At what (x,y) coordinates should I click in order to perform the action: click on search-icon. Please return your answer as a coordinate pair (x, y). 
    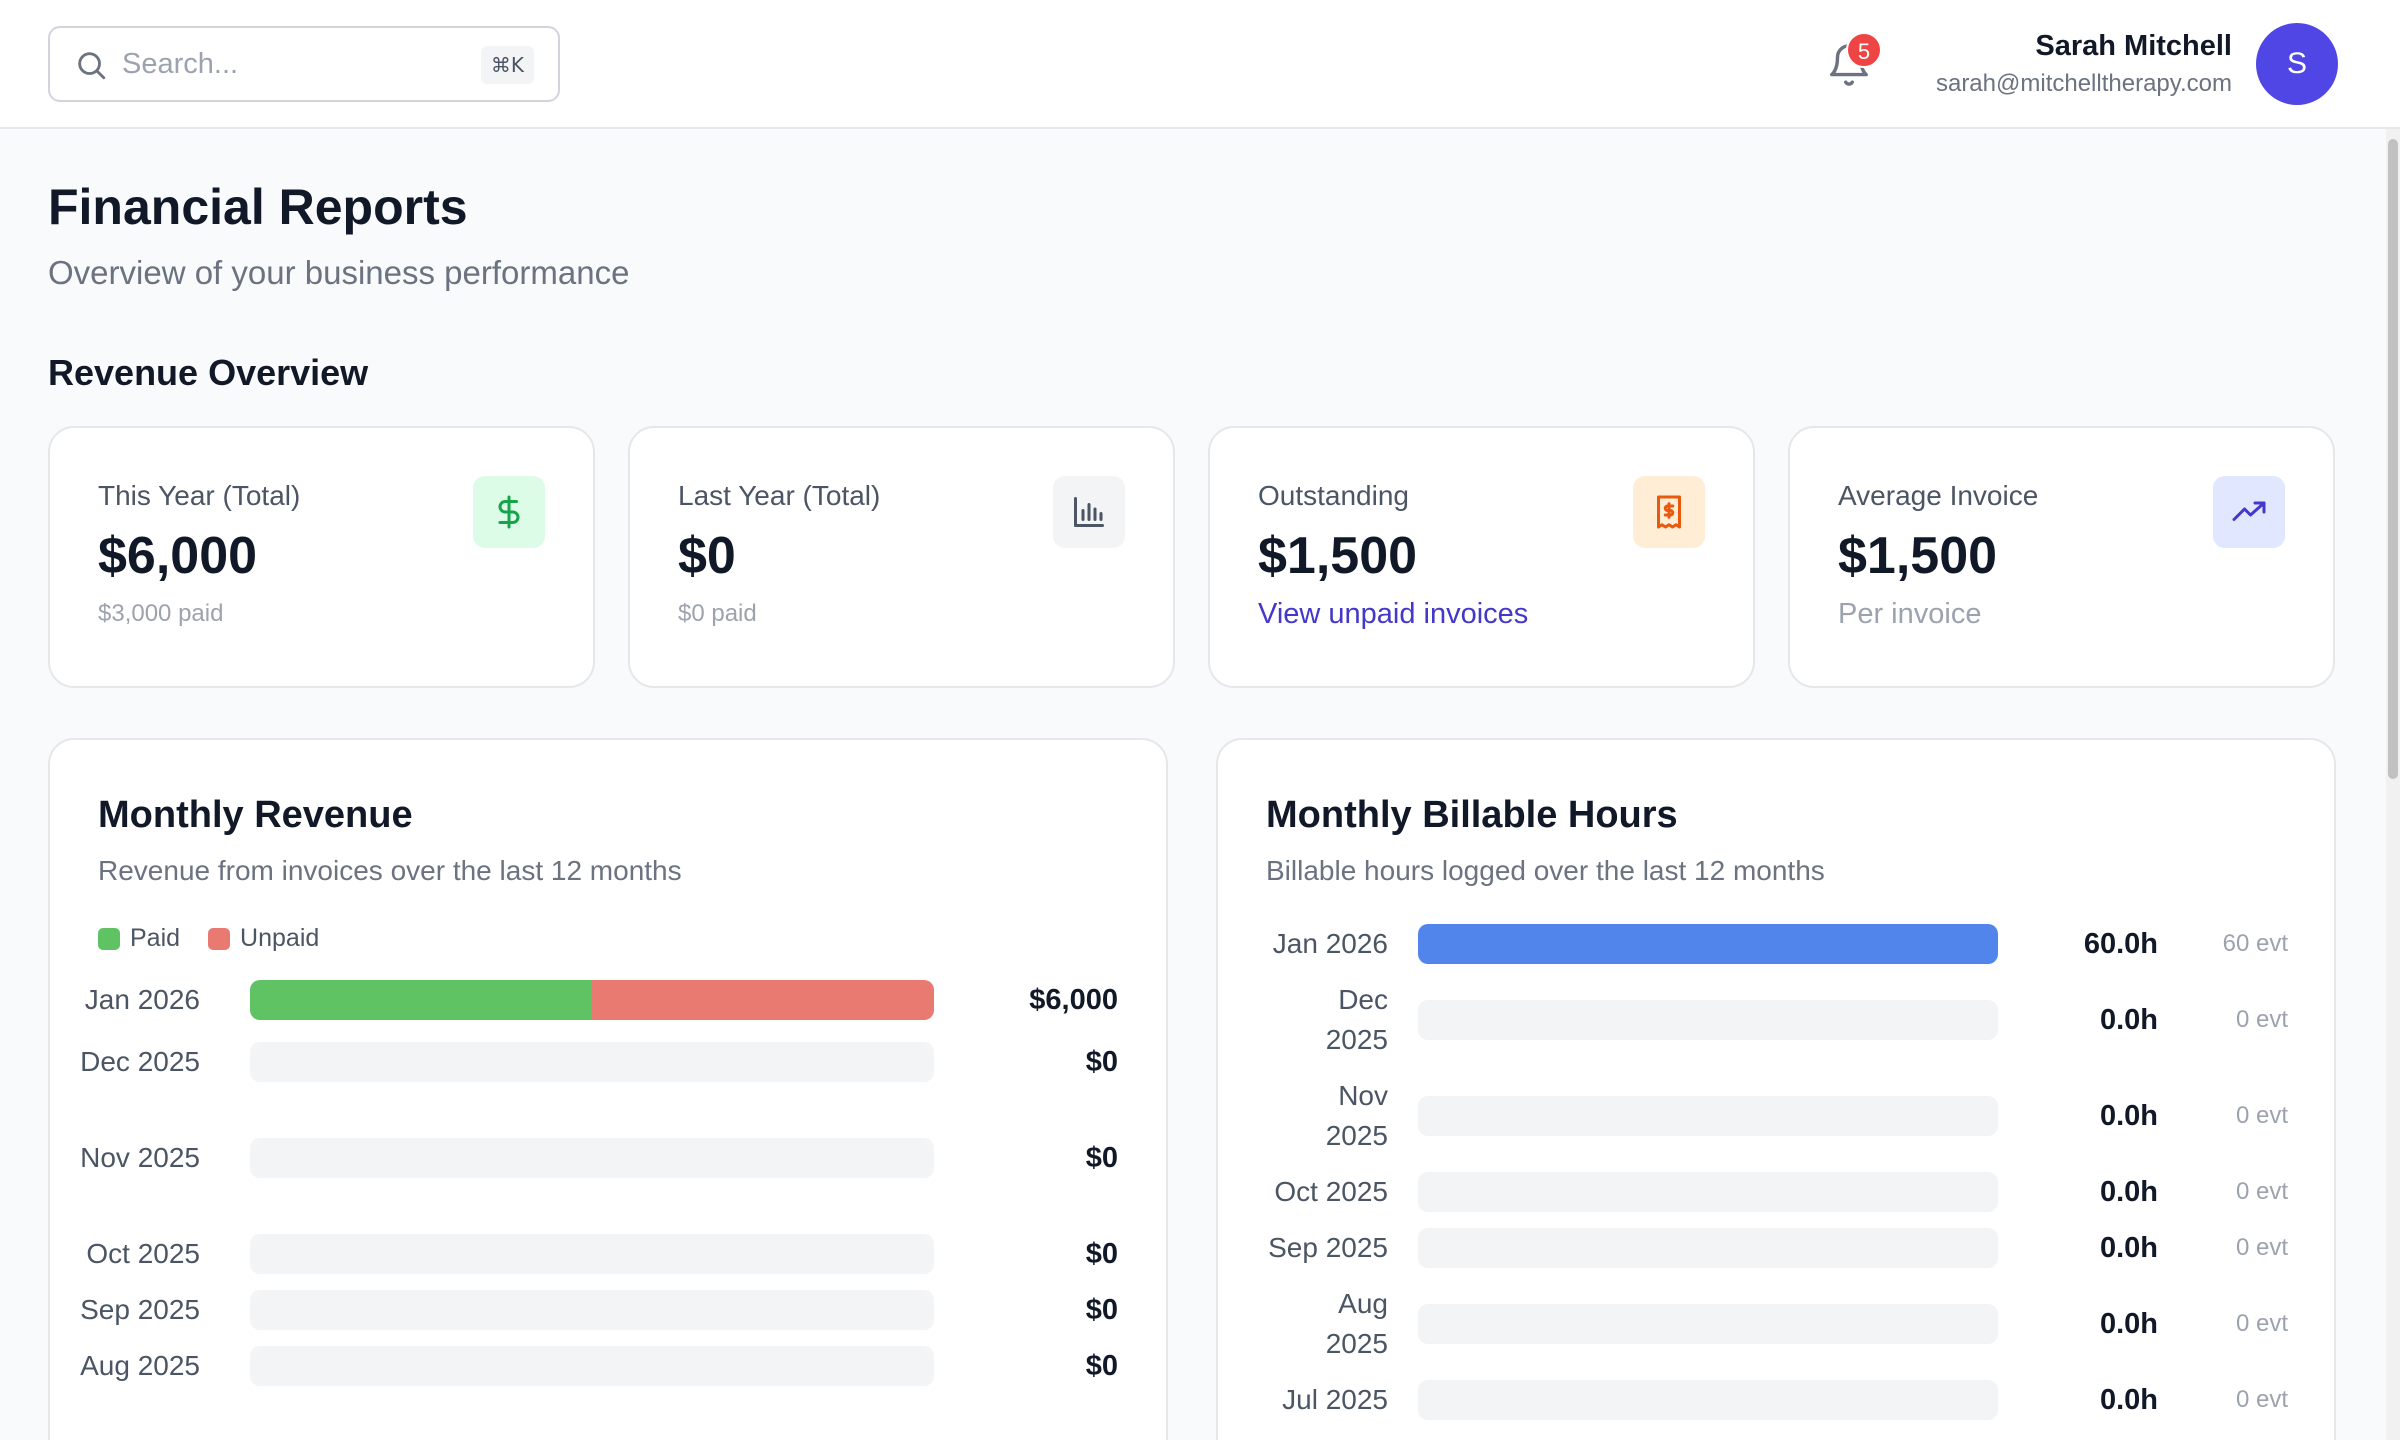
    Looking at the image, I should click on (92, 66).